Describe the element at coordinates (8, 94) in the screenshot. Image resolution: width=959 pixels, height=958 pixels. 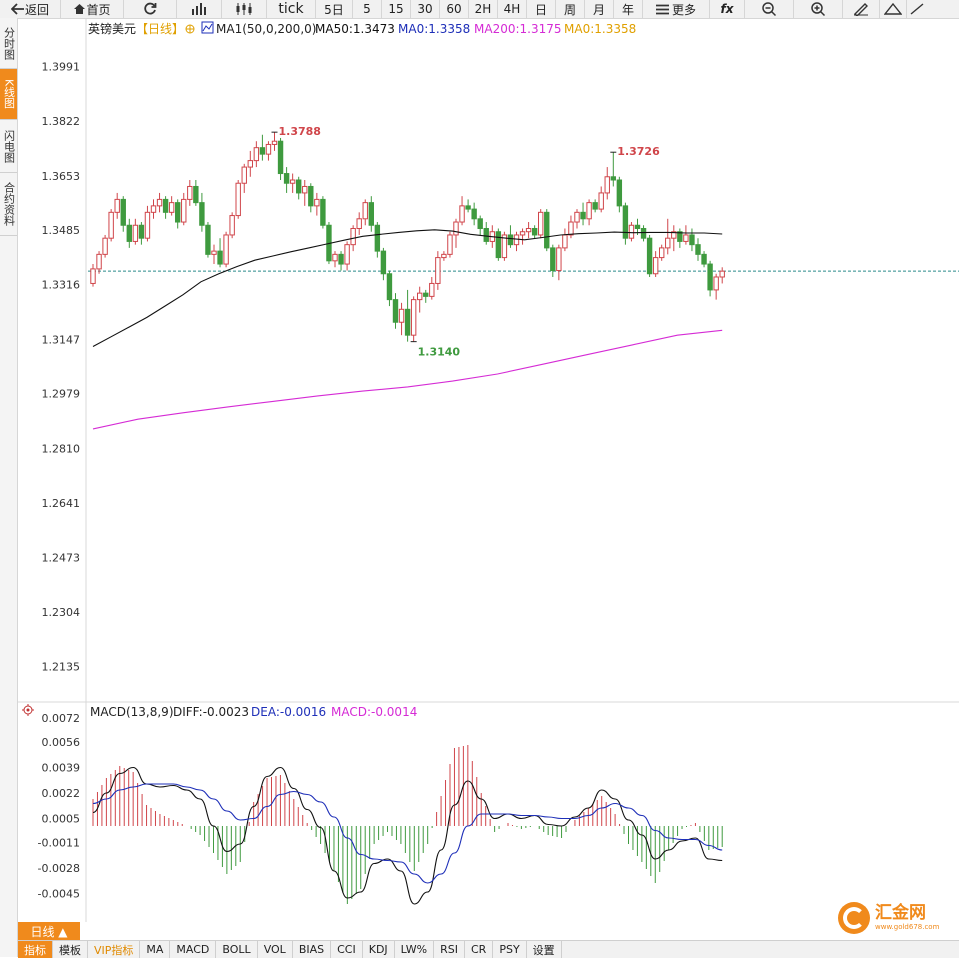
I see `tab-kline: K线图` at that location.